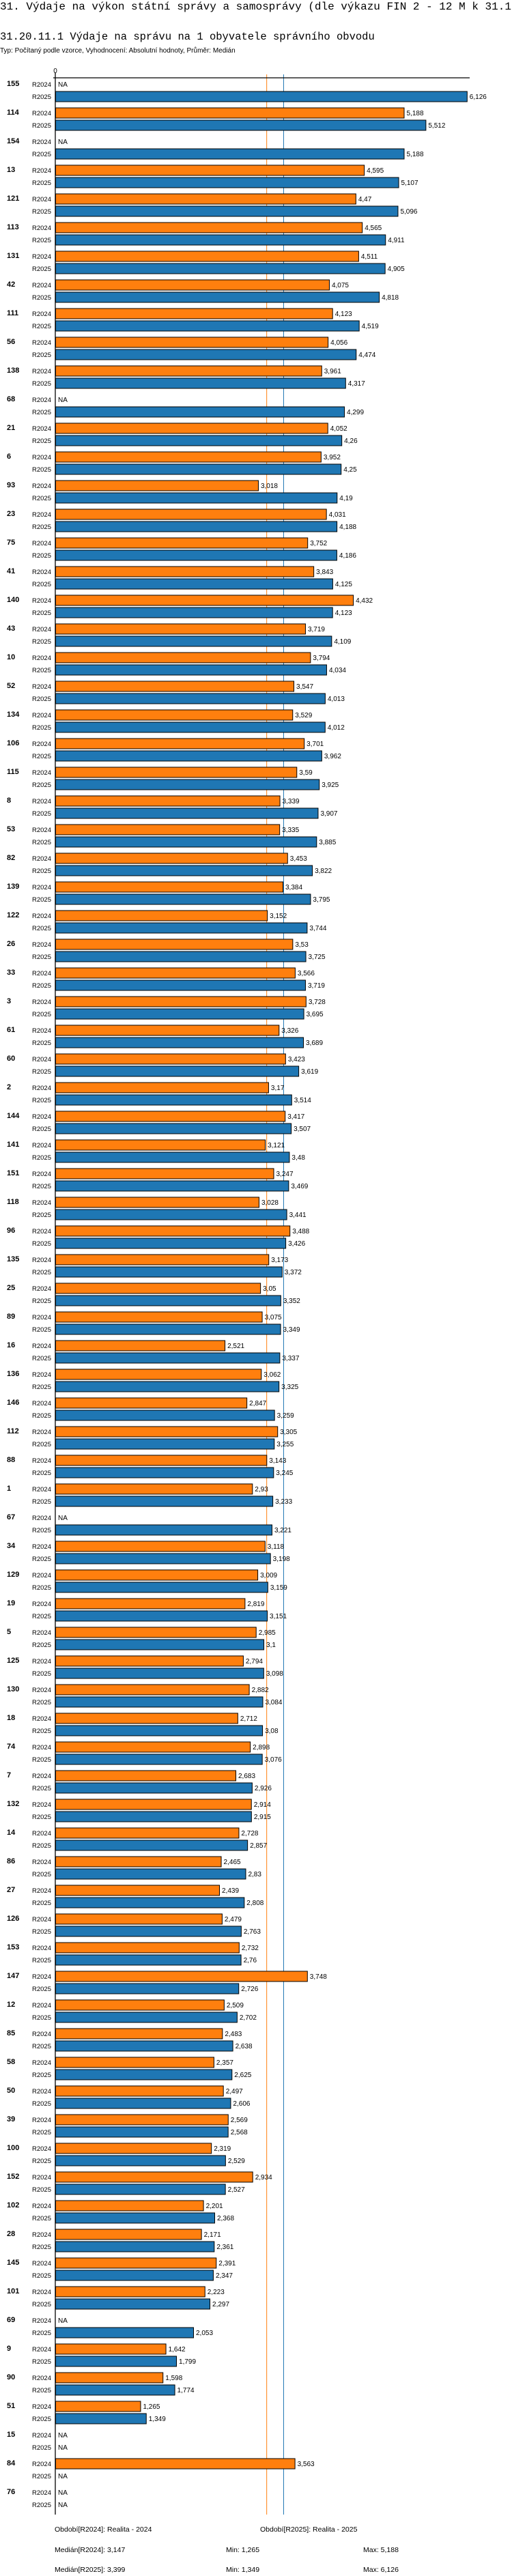 The image size is (512, 2576). I want to click on category-label: 112, so click(13, 1431).